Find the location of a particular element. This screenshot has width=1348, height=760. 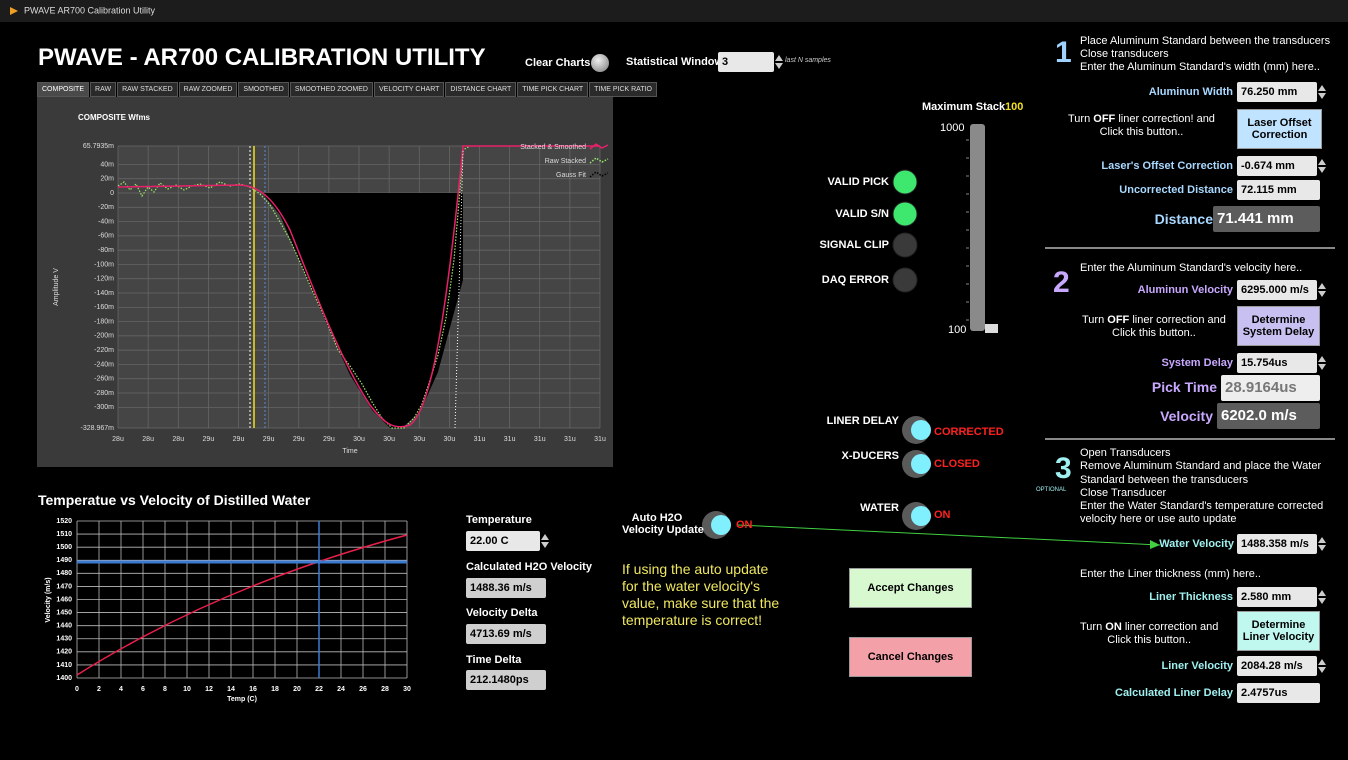

field-value: 15.754us is located at coordinates (1277, 363).